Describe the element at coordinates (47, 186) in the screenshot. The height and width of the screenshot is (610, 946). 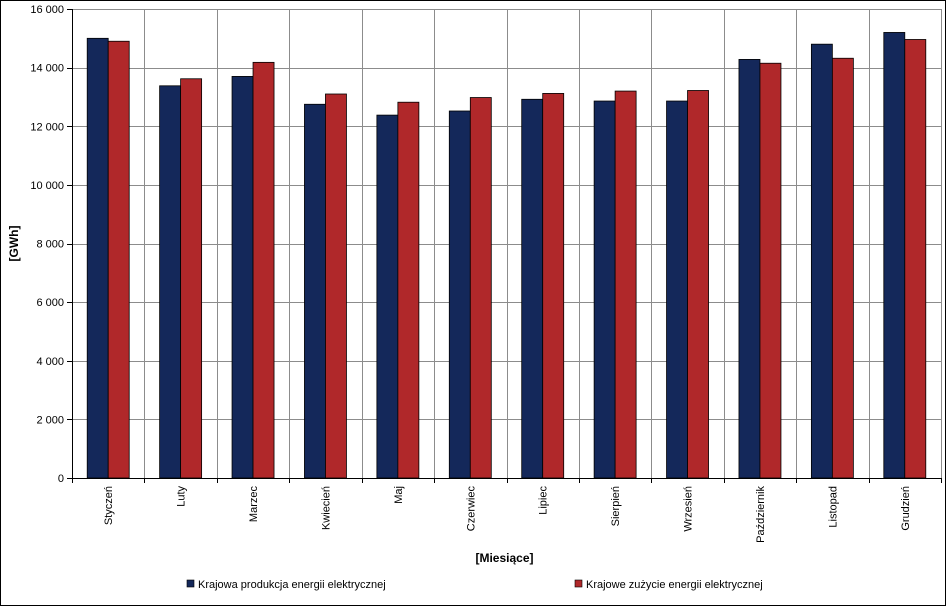
I see `y-tick-label: 10 000` at that location.